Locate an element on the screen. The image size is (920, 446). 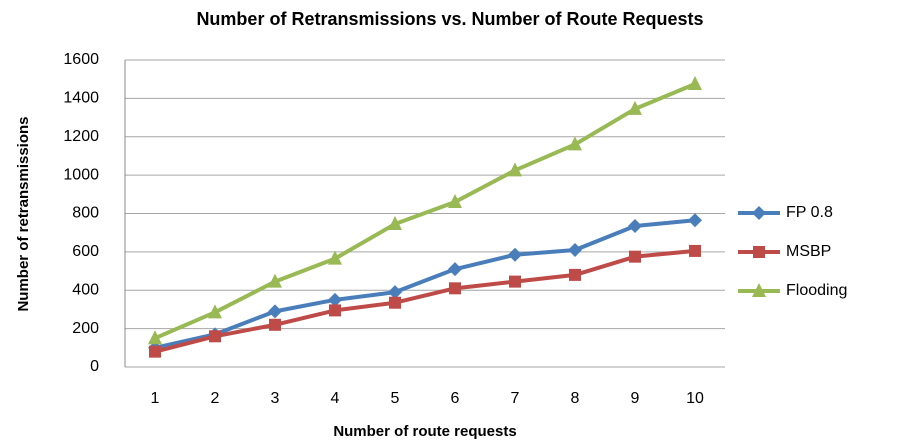
series-line is located at coordinates (425, 301).